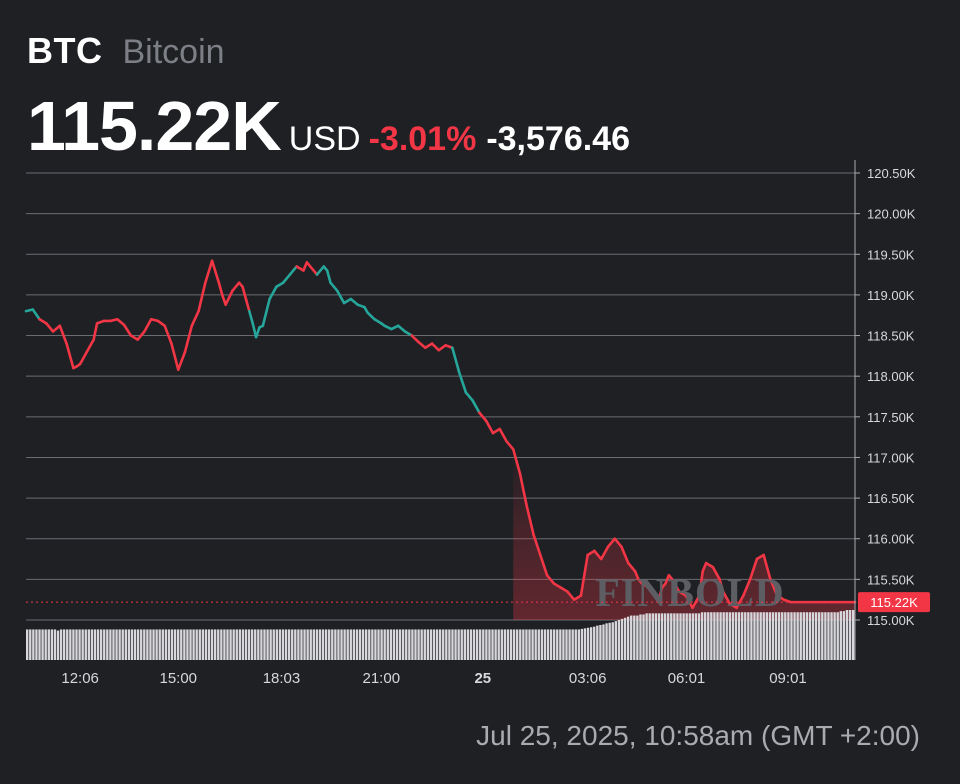  I want to click on currency-label: USD, so click(324, 139).